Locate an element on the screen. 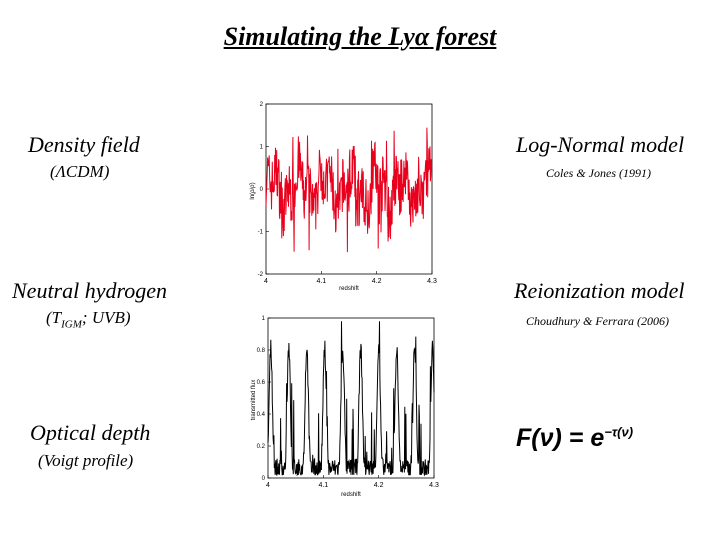 This screenshot has height=540, width=720. optical-depth-label: Optical depth is located at coordinates (90, 432).